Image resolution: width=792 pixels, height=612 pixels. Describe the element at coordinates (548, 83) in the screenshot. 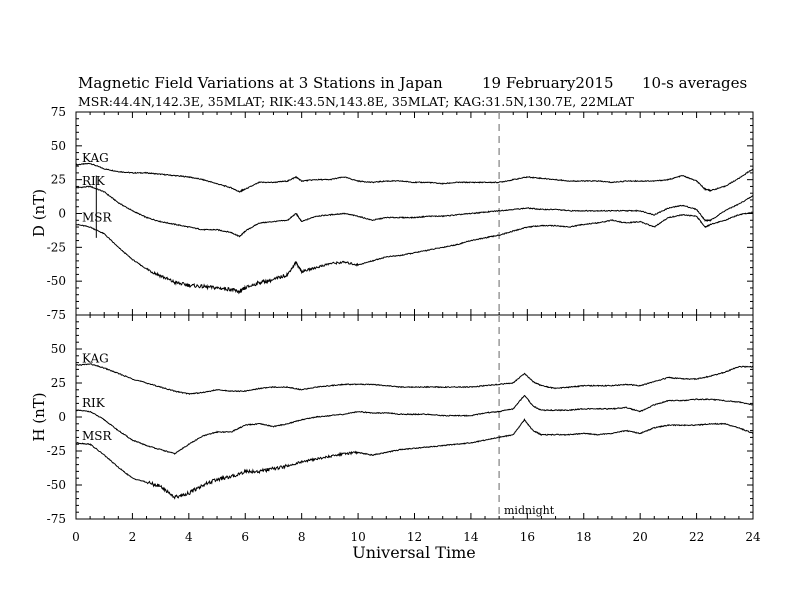

I see `chart-date: 19 February2015` at that location.